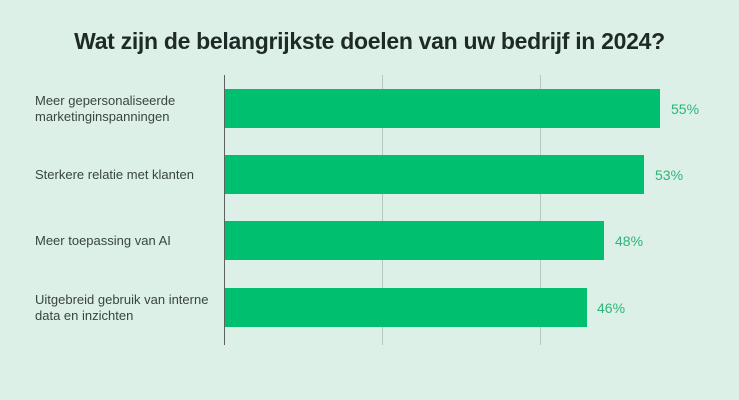 The width and height of the screenshot is (739, 400). What do you see at coordinates (103, 240) in the screenshot?
I see `category-label: Meer toepassing van AI` at bounding box center [103, 240].